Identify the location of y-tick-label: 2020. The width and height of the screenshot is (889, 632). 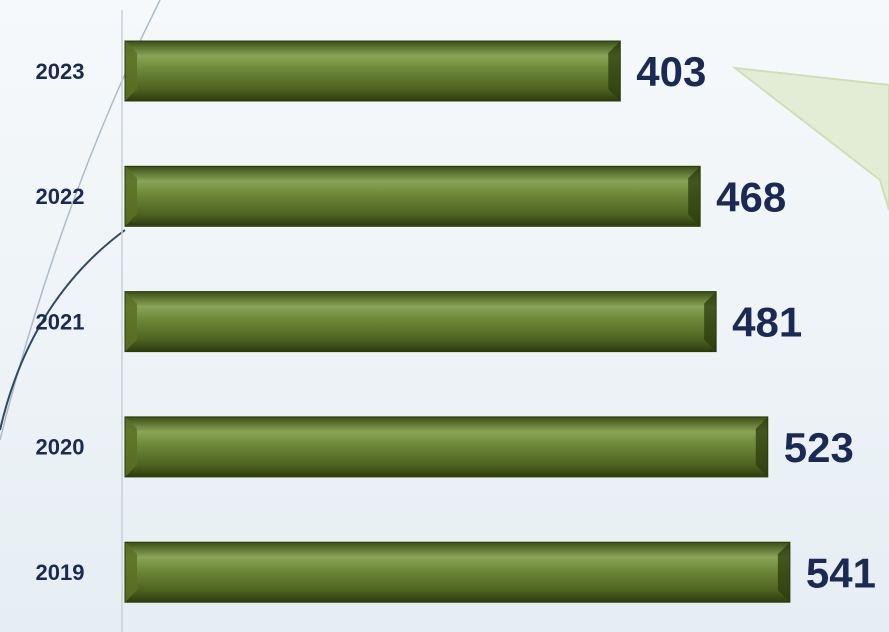
(60, 447).